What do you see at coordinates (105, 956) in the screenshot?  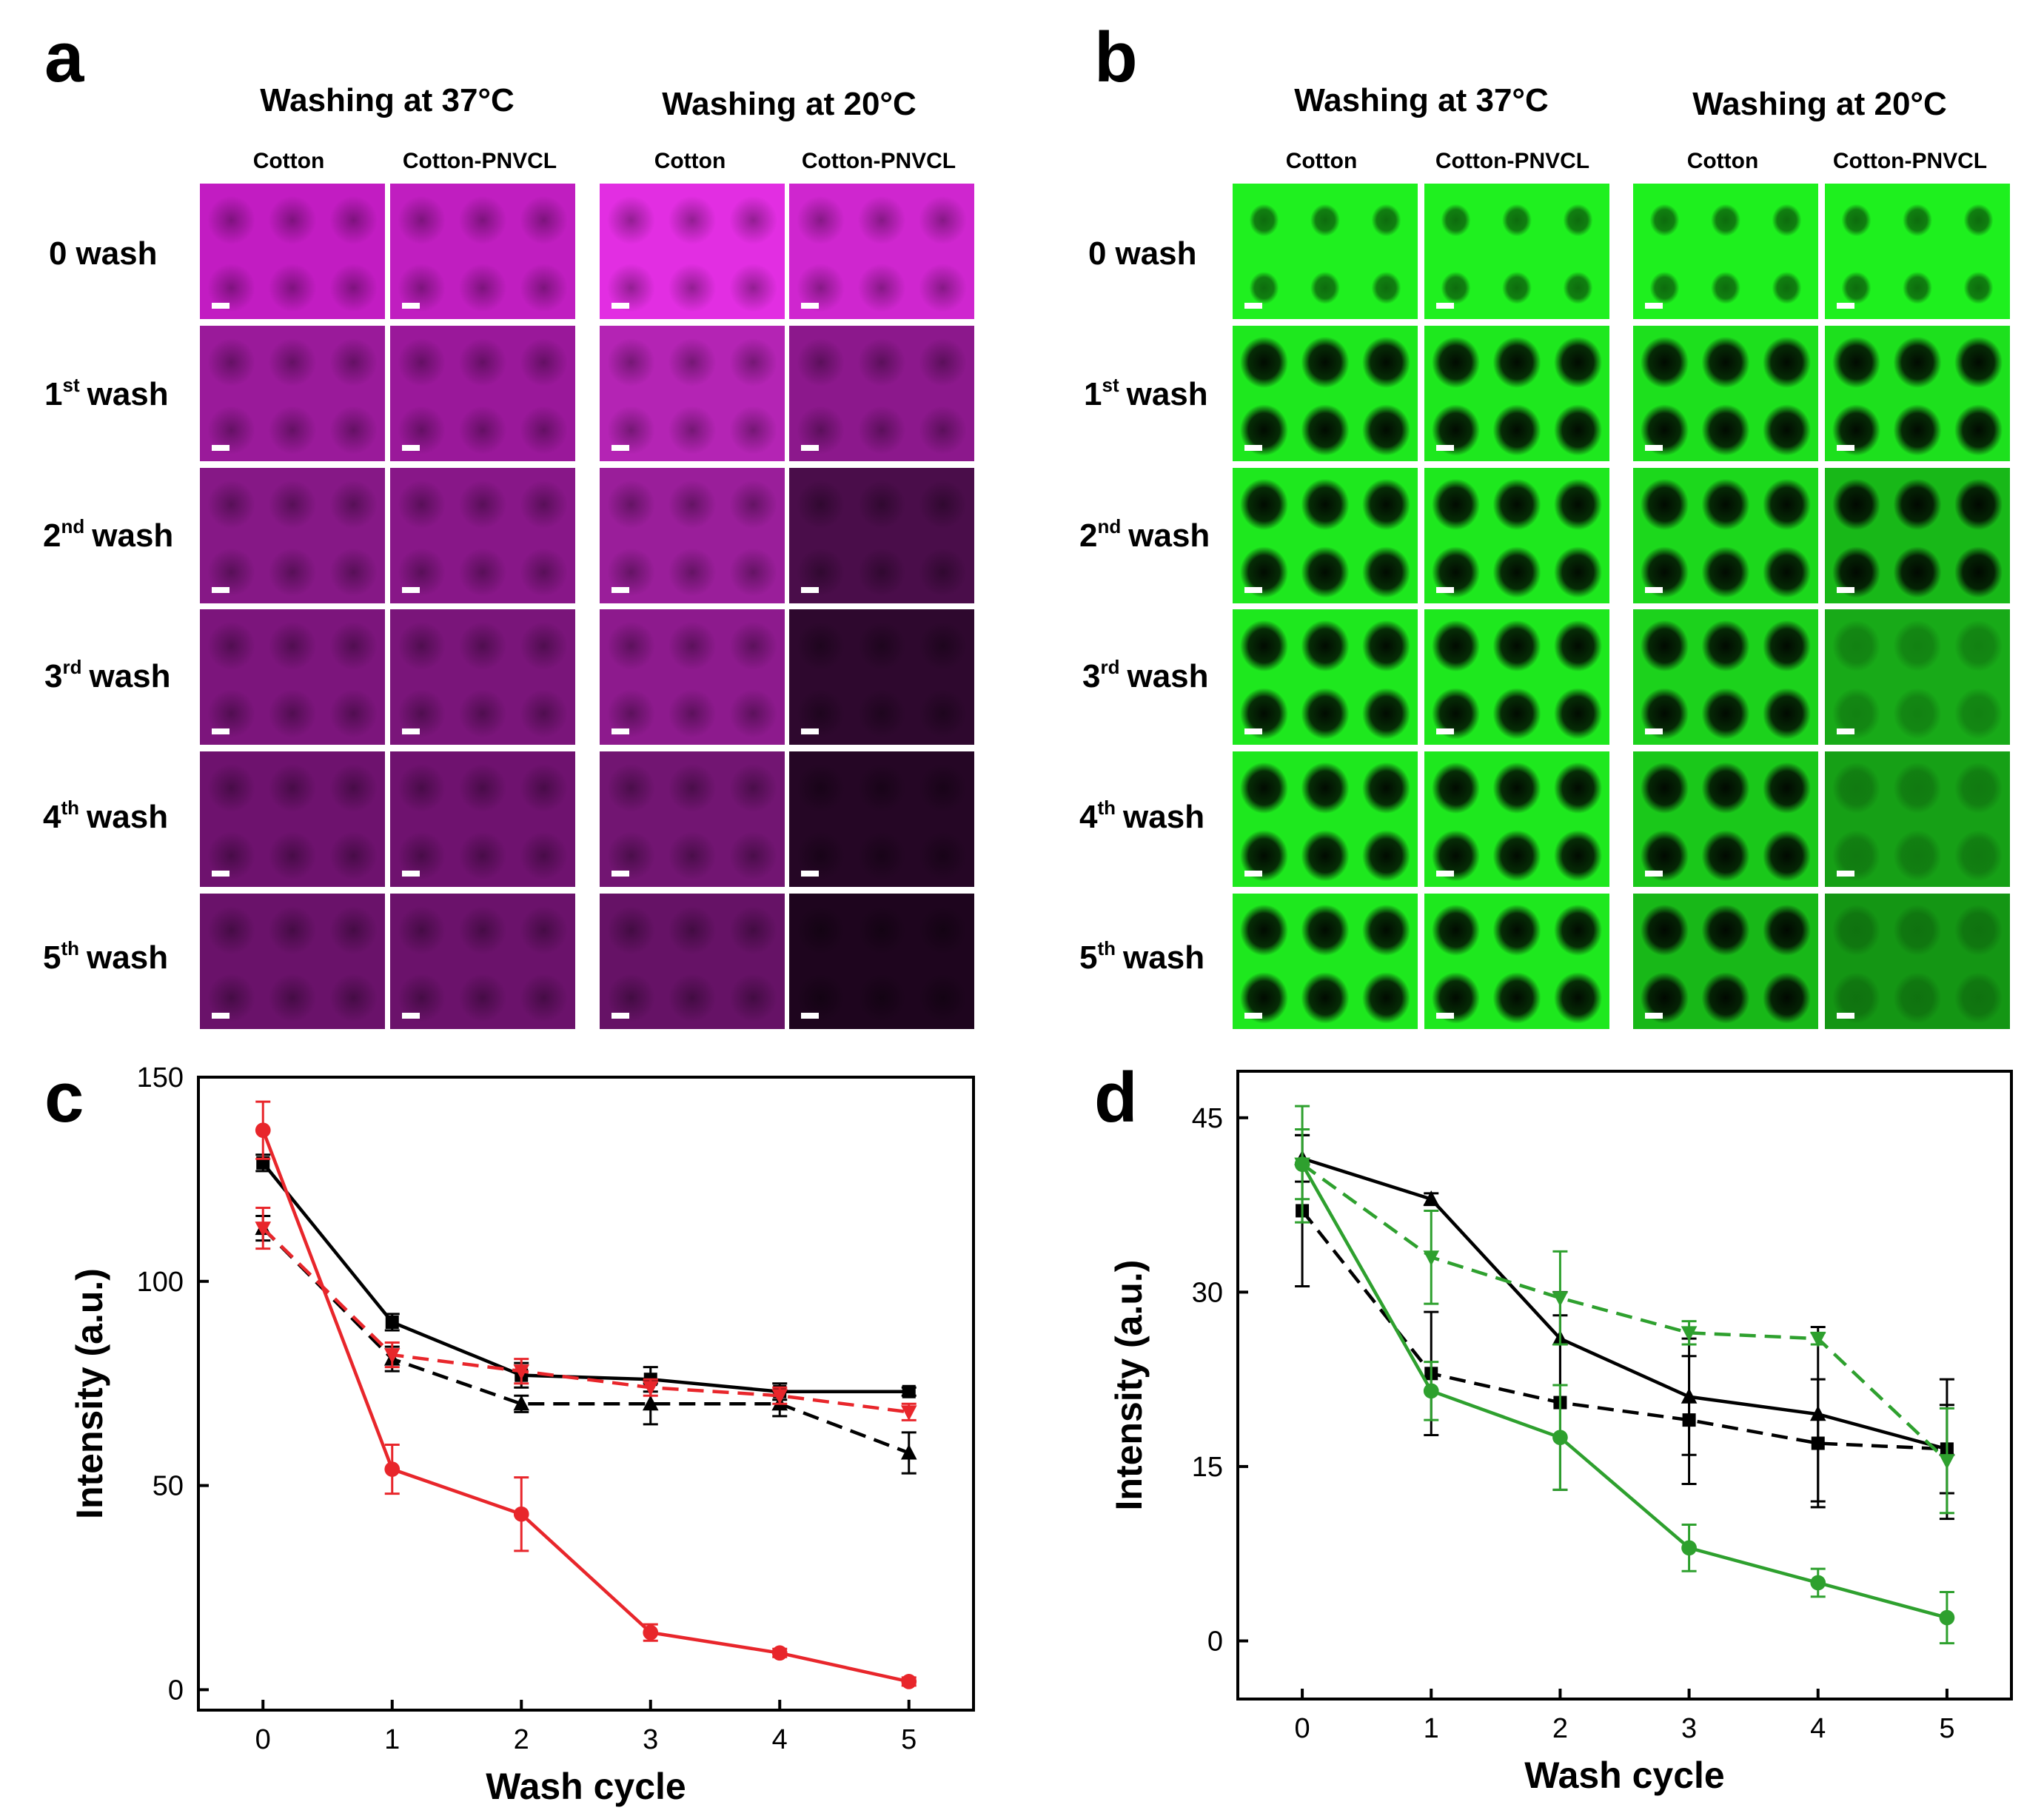 I see `panel-a-row-label-5: 5th wash` at bounding box center [105, 956].